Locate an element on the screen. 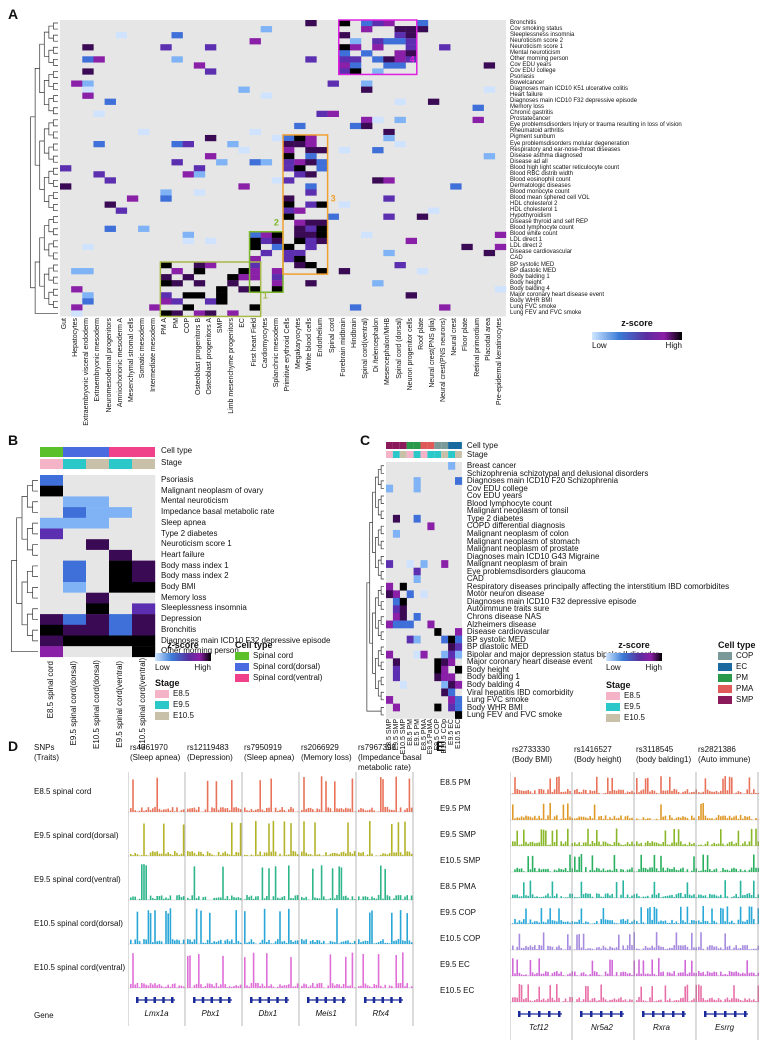 The height and width of the screenshot is (1062, 767). stage-bar-cell is located at coordinates (444, 454).